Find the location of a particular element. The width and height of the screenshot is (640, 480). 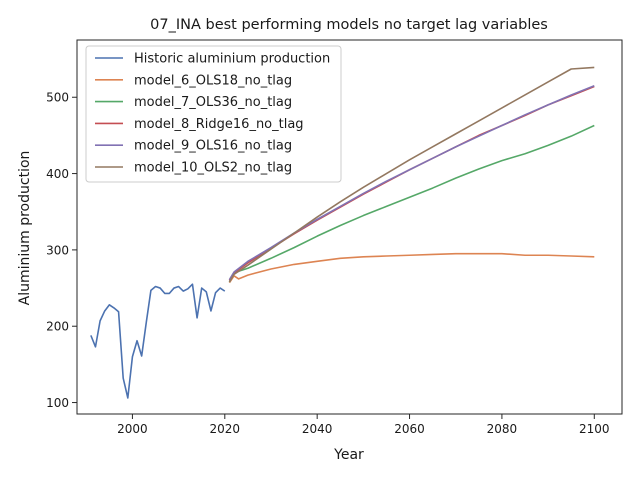

x-axis-label: Year is located at coordinates (348, 455).